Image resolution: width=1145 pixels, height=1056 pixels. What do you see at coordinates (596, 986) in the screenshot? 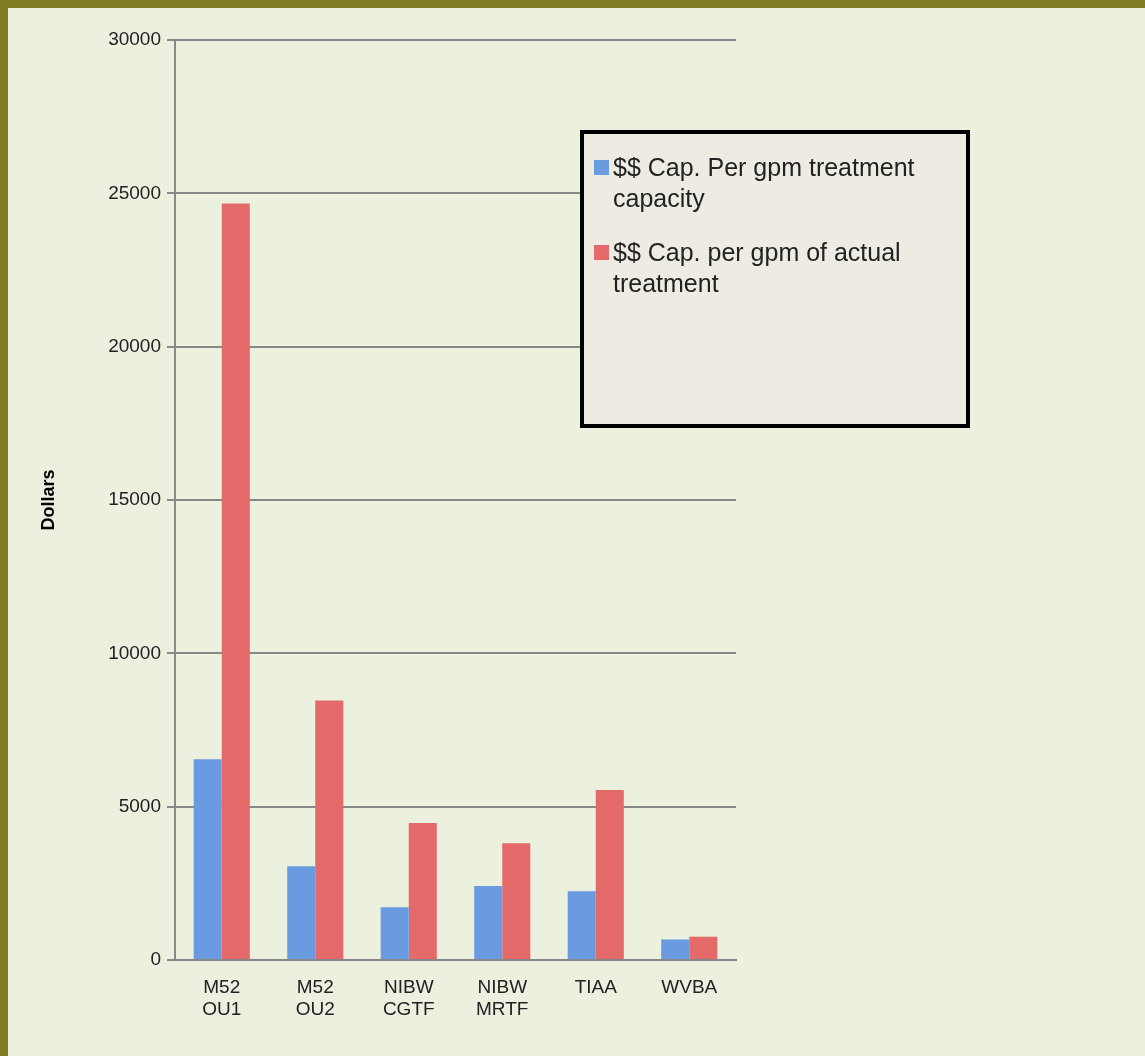
I see `x-tick-label: TIAA` at bounding box center [596, 986].